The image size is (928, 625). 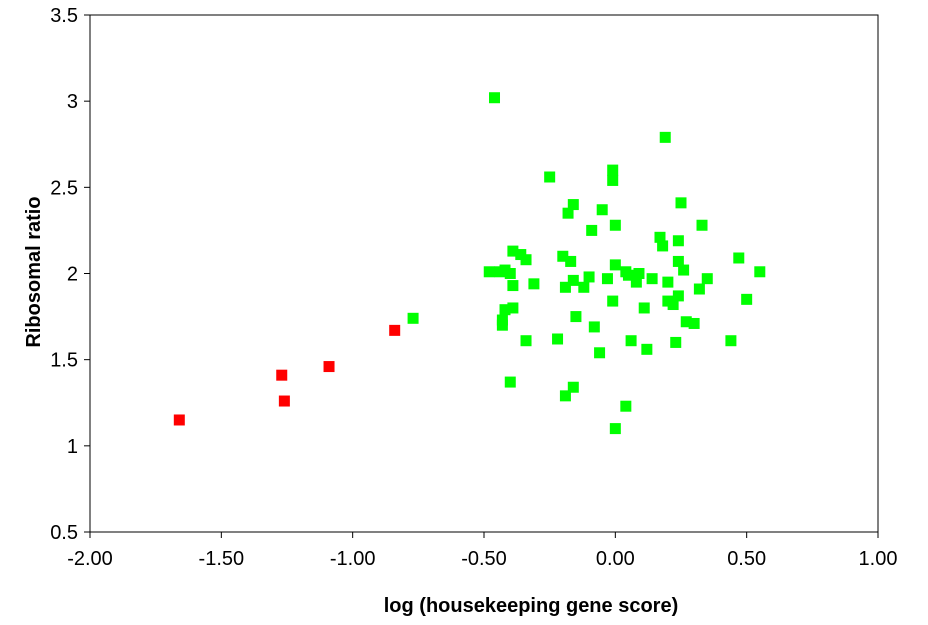 What do you see at coordinates (746, 559) in the screenshot?
I see `x-tick-label: 0.50` at bounding box center [746, 559].